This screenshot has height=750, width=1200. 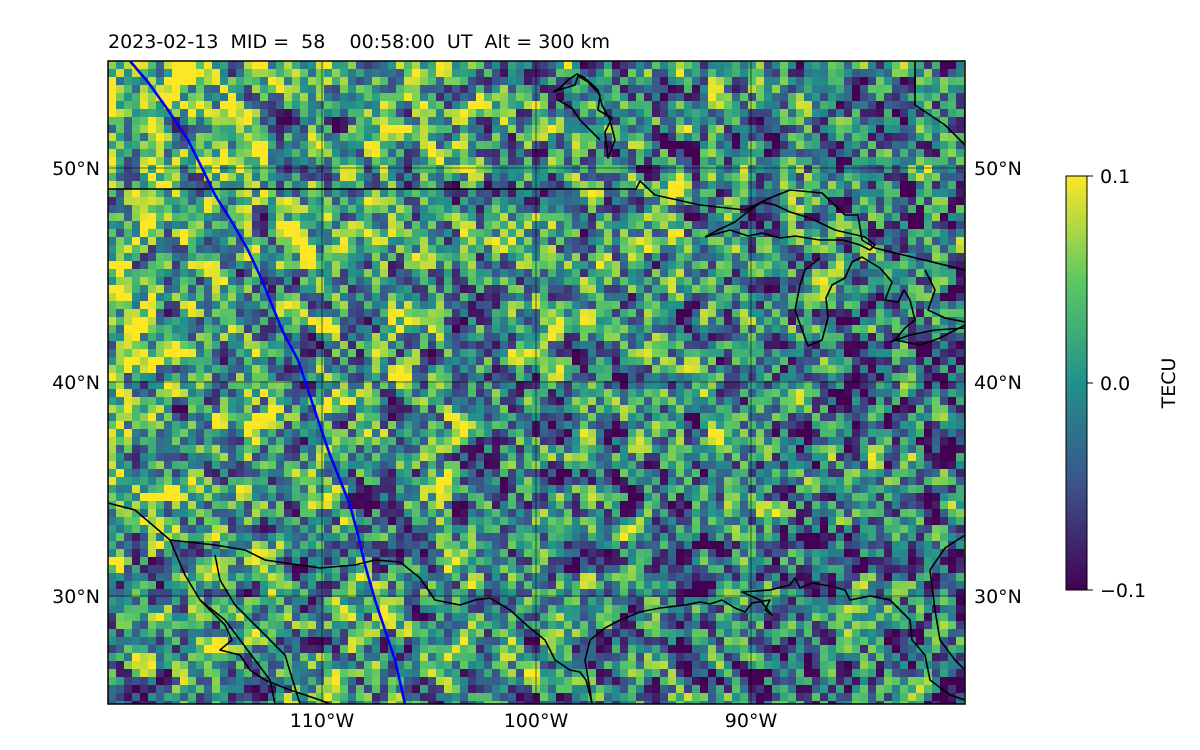 What do you see at coordinates (76, 597) in the screenshot?
I see `lat-tick-left-30: 30°N` at bounding box center [76, 597].